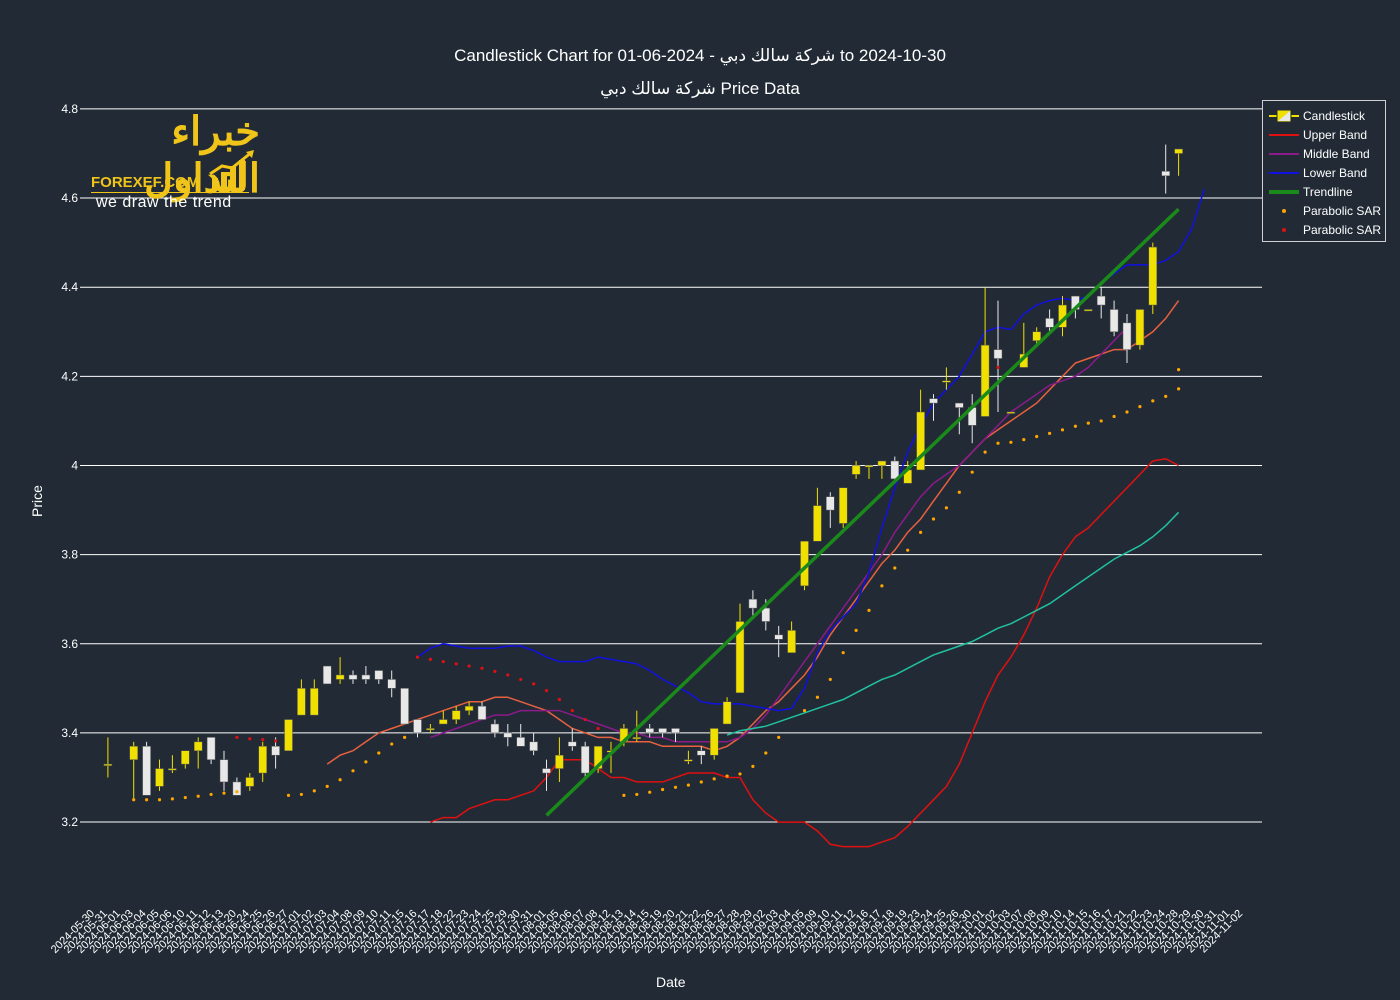 This screenshot has height=1000, width=1400. Describe the element at coordinates (1325, 230) in the screenshot. I see `legend-item-sar-down: Parabolic SAR` at that location.